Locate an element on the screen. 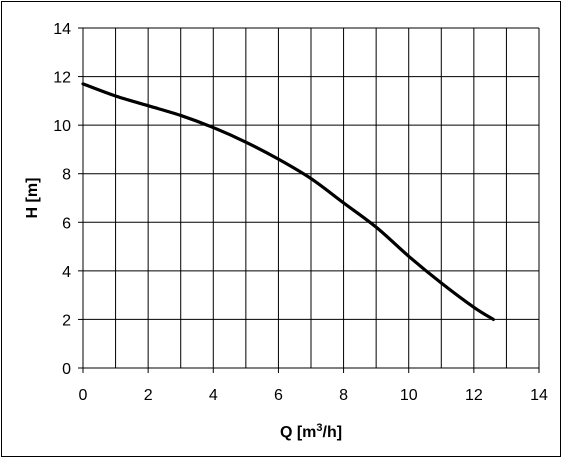 The width and height of the screenshot is (564, 460). x-tick-label: 4 is located at coordinates (213, 395).